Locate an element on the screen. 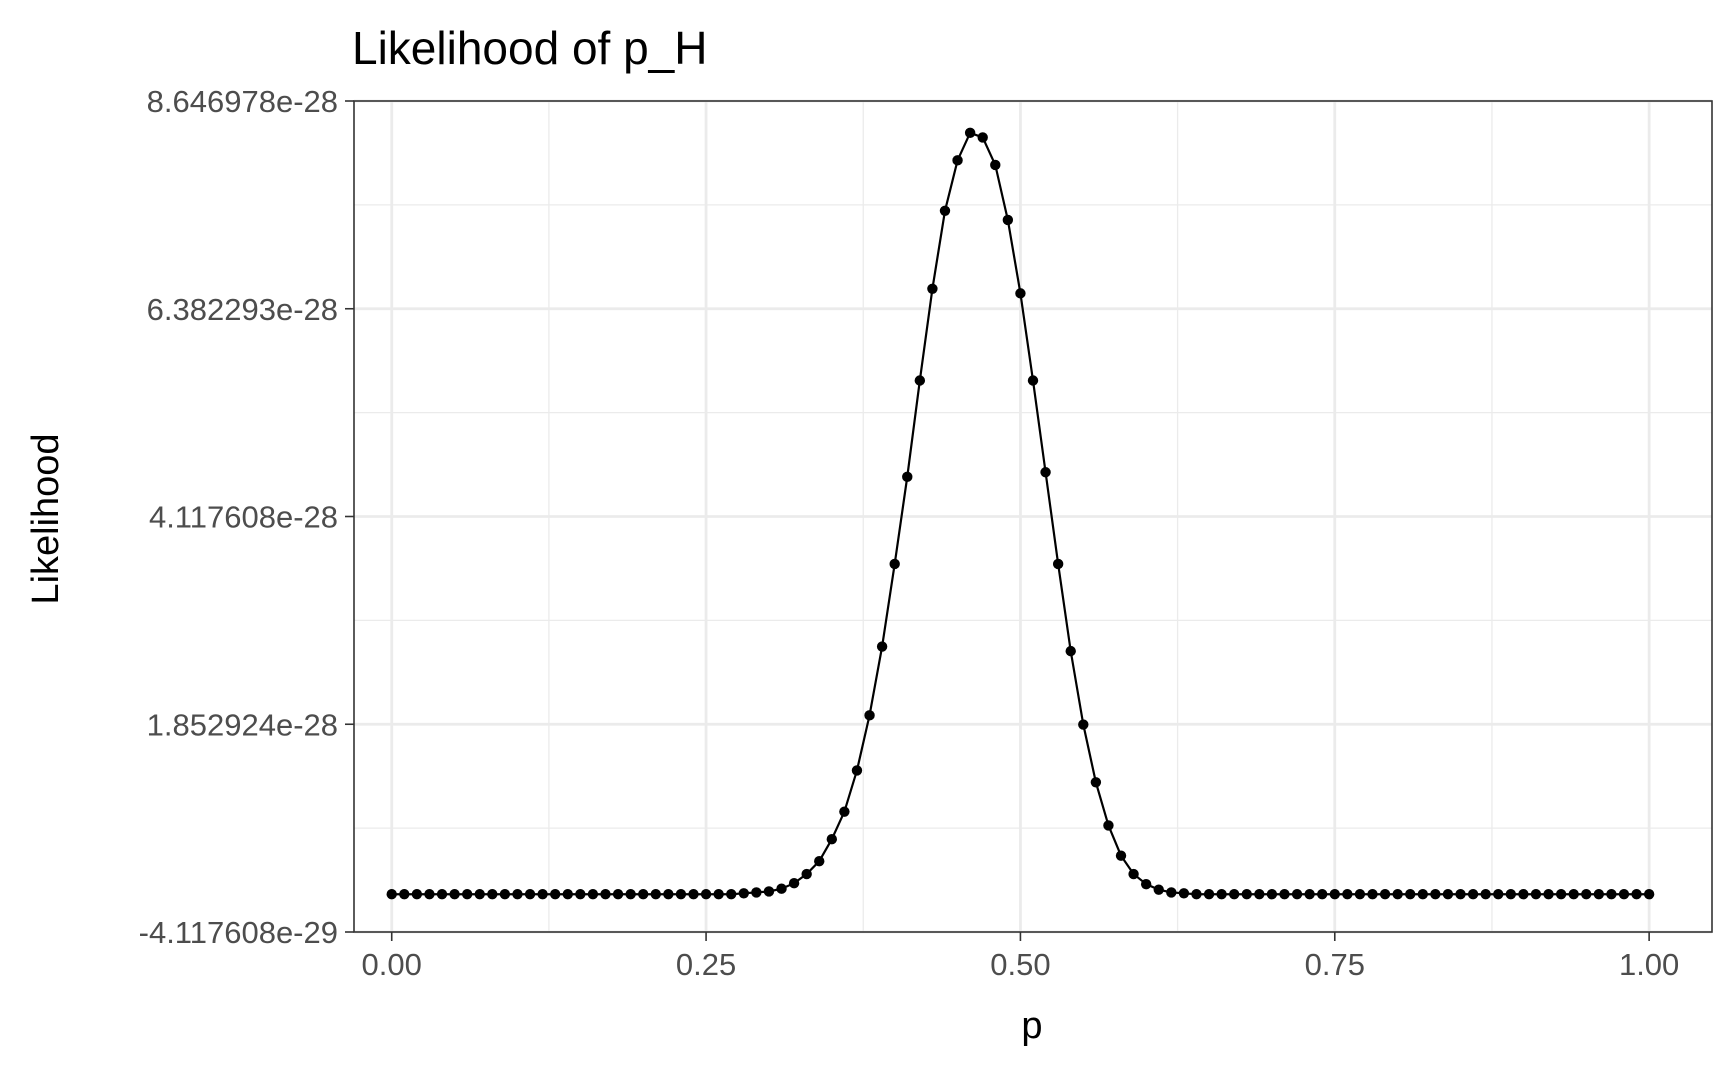 The height and width of the screenshot is (1067, 1728). x-tick-labels: 0.00 0.25 0.50 0.75 1.00 is located at coordinates (1021, 964).